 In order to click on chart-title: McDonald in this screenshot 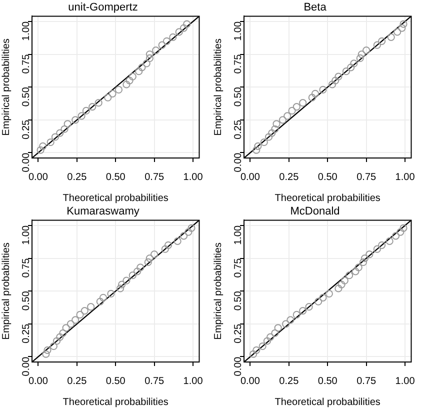, I will do `click(315, 212)`.